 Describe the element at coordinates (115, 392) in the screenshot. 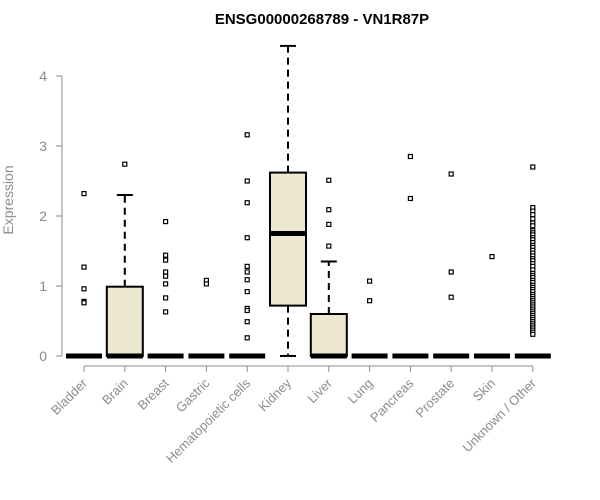

I see `x-tick-label: Brain` at that location.